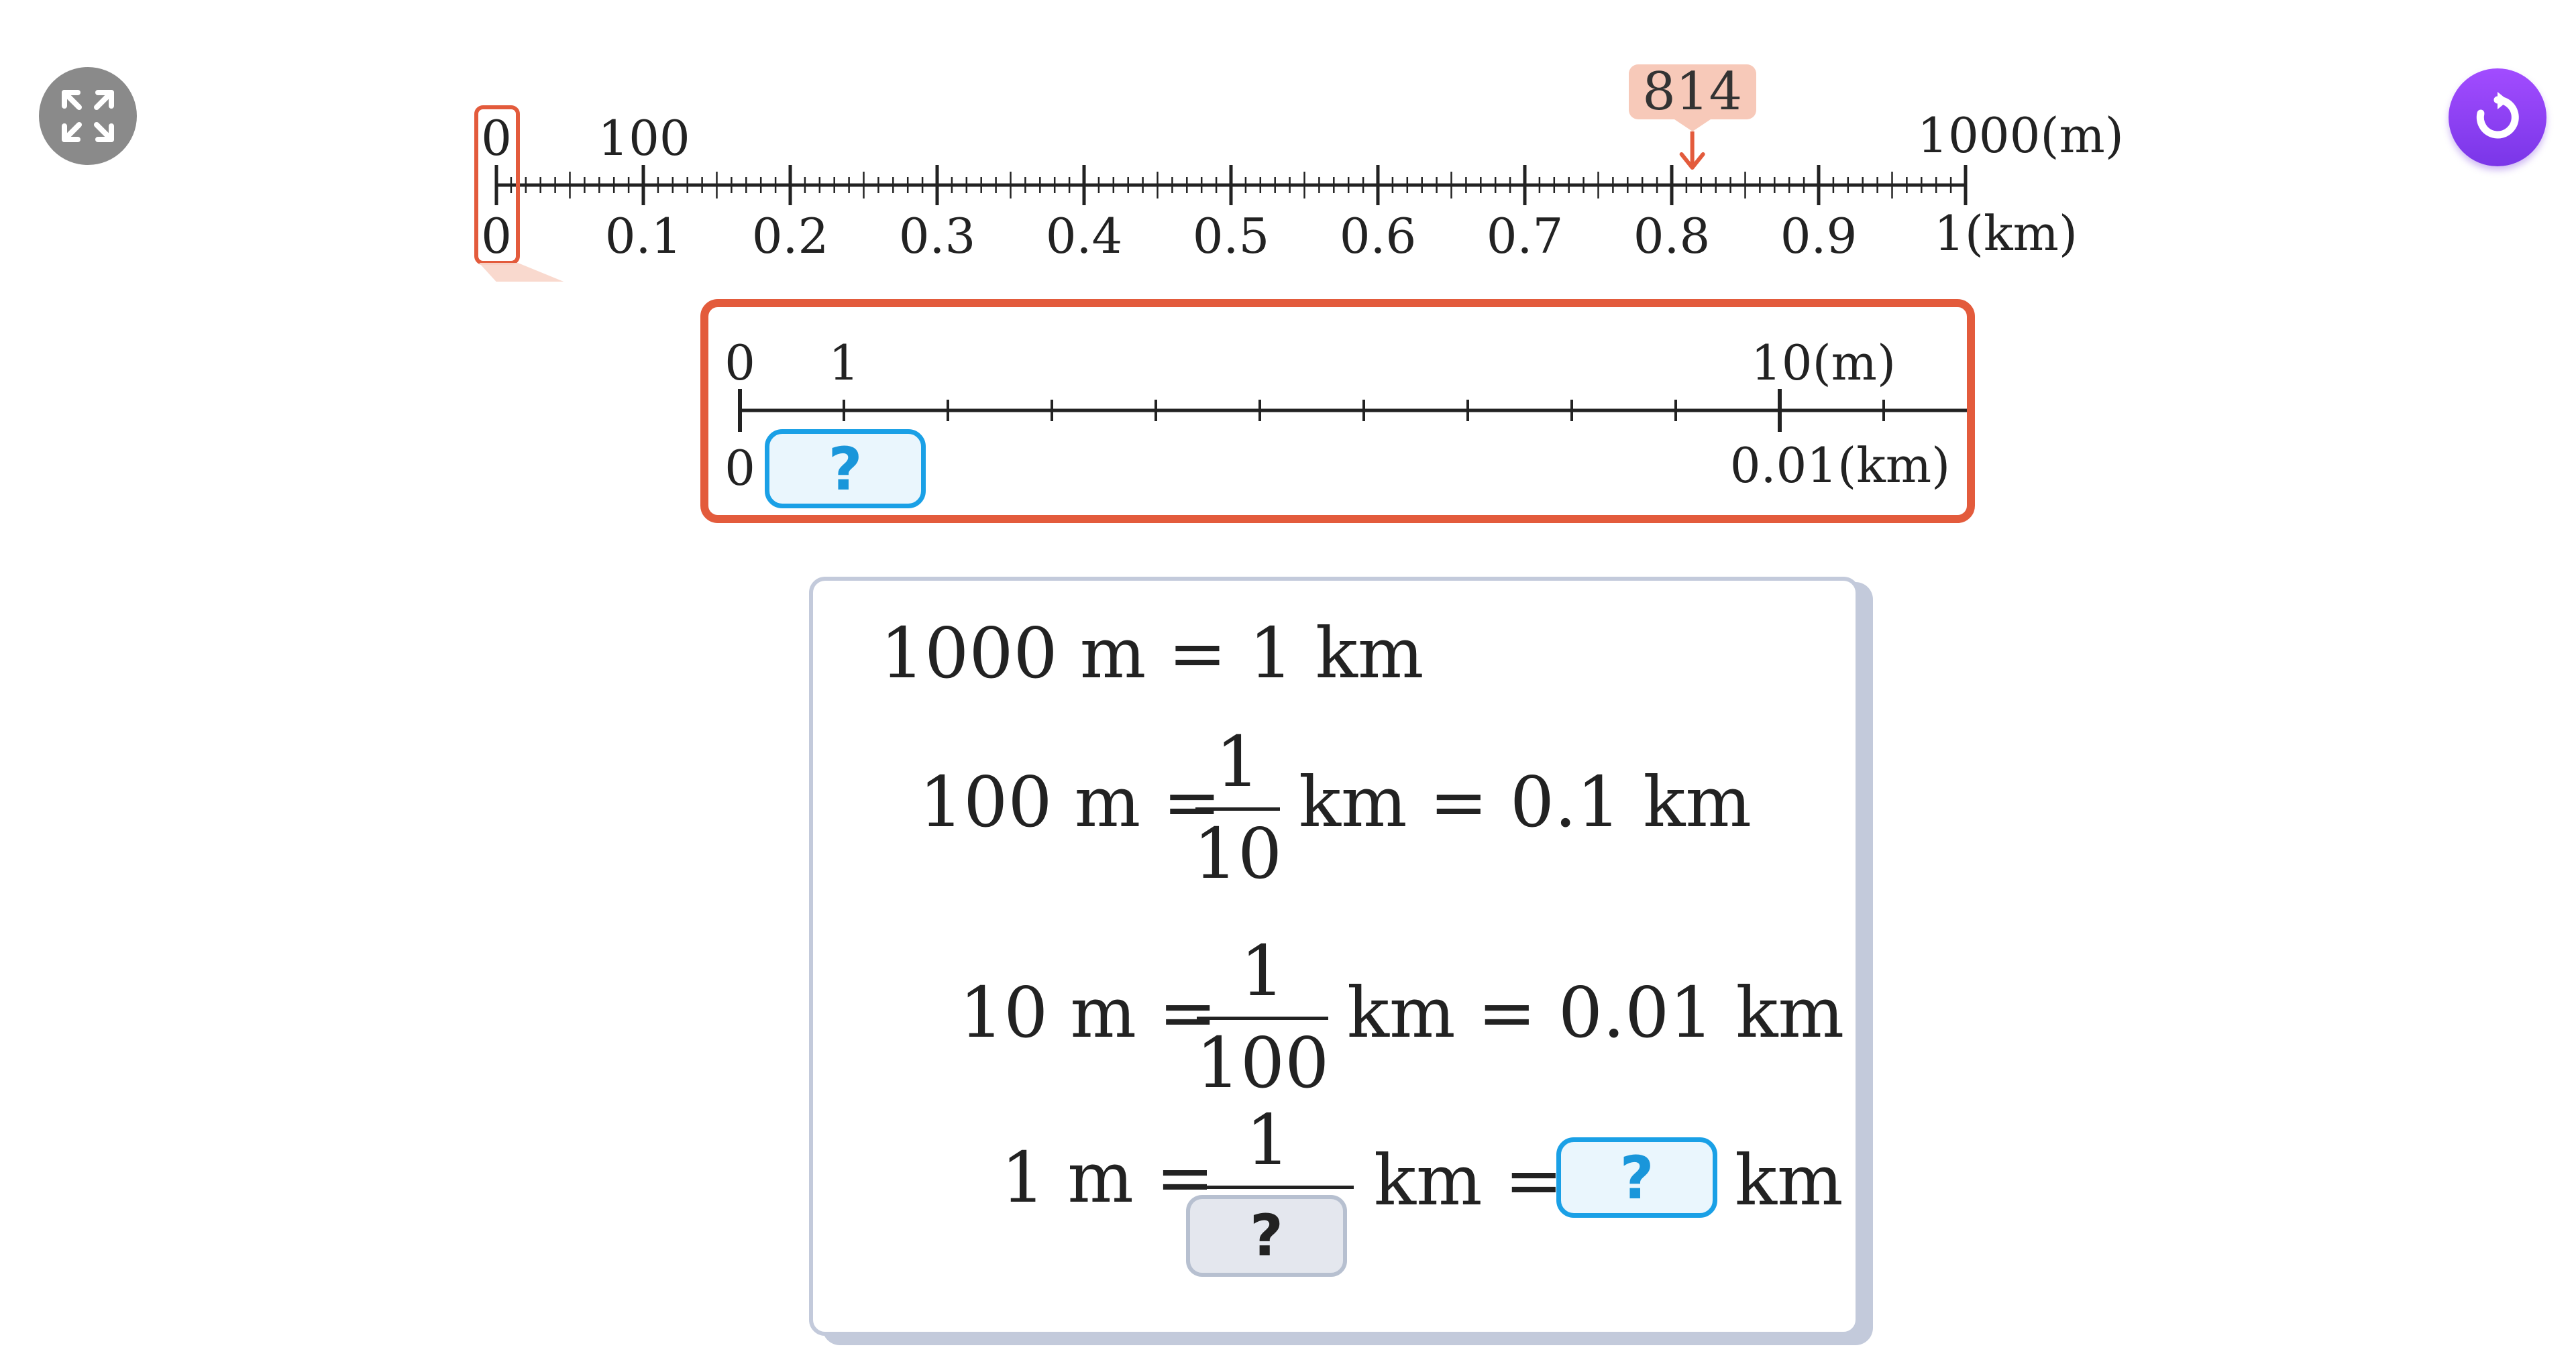 The height and width of the screenshot is (1368, 2576). What do you see at coordinates (644, 138) in the screenshot?
I see `top-label-100: 100` at bounding box center [644, 138].